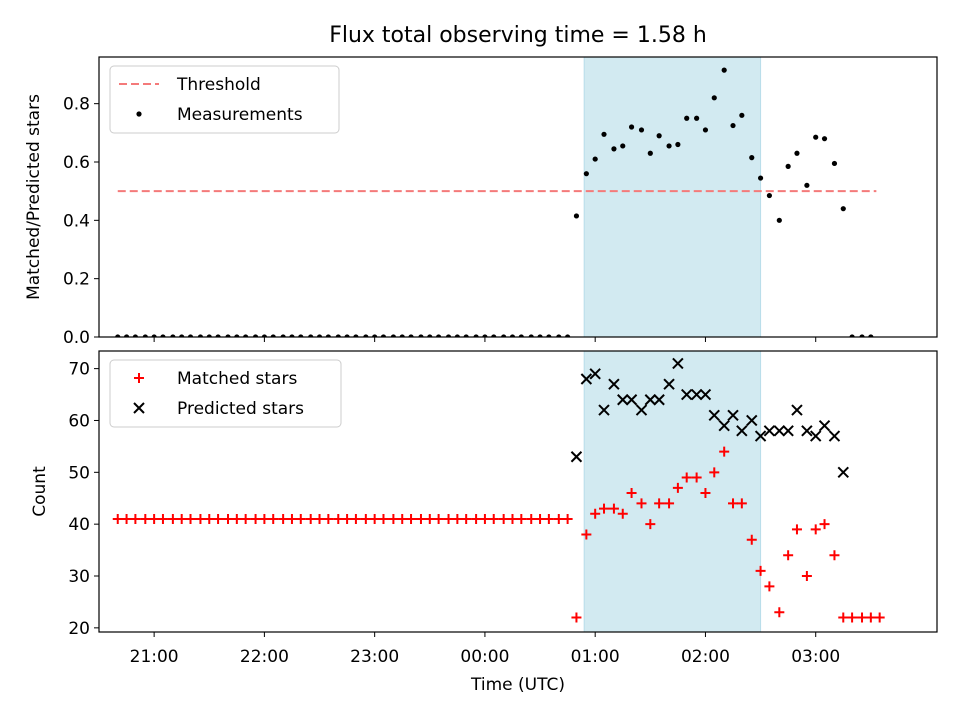  What do you see at coordinates (139, 408) in the screenshot?
I see `legend-swatch-predicted-stars` at bounding box center [139, 408].